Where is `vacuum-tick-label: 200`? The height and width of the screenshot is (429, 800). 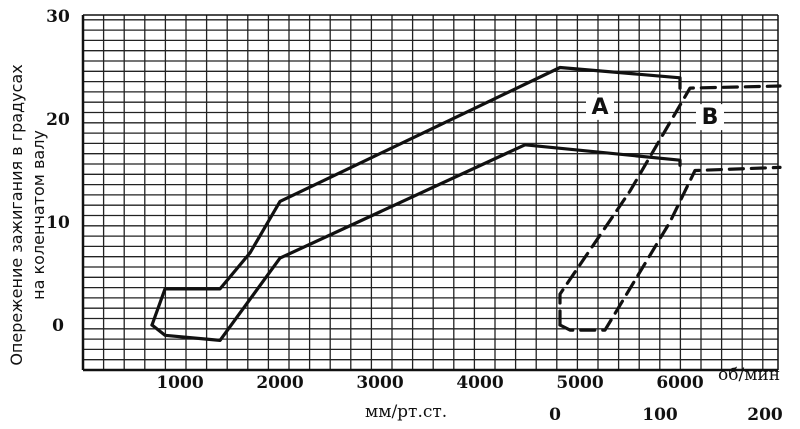 vacuum-tick-label: 200 is located at coordinates (765, 415).